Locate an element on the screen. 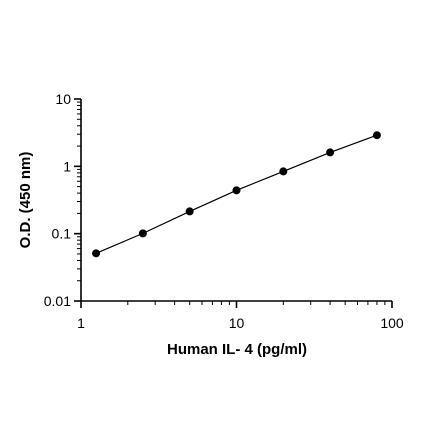 The image size is (440, 446). y-tick-label: 10 is located at coordinates (63, 99).